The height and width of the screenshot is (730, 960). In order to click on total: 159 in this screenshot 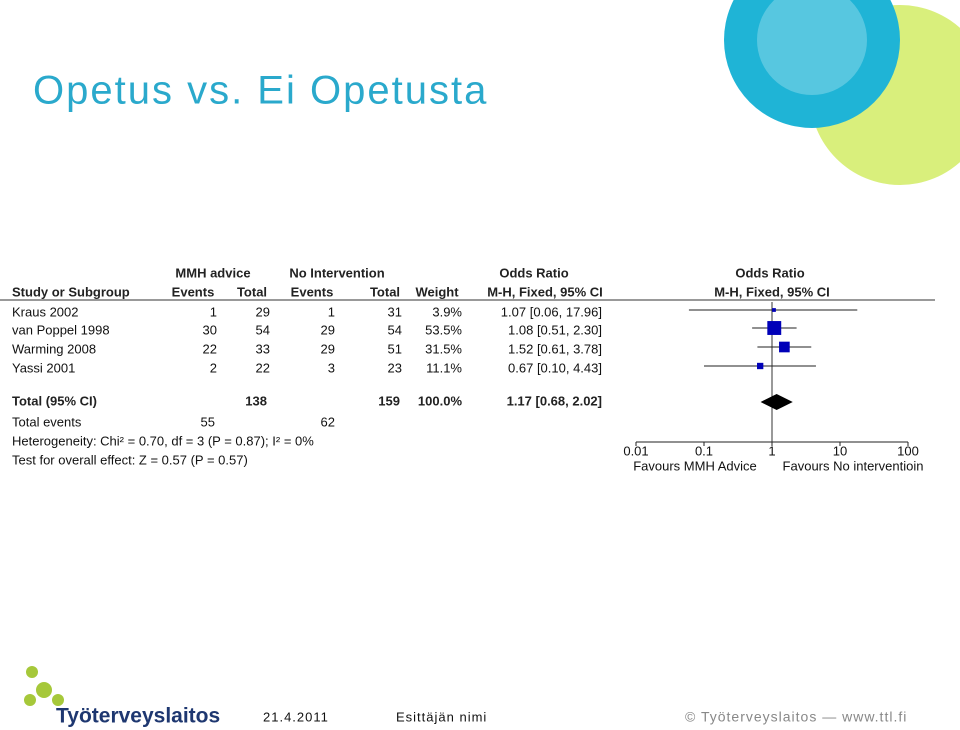, I will do `click(389, 400)`.